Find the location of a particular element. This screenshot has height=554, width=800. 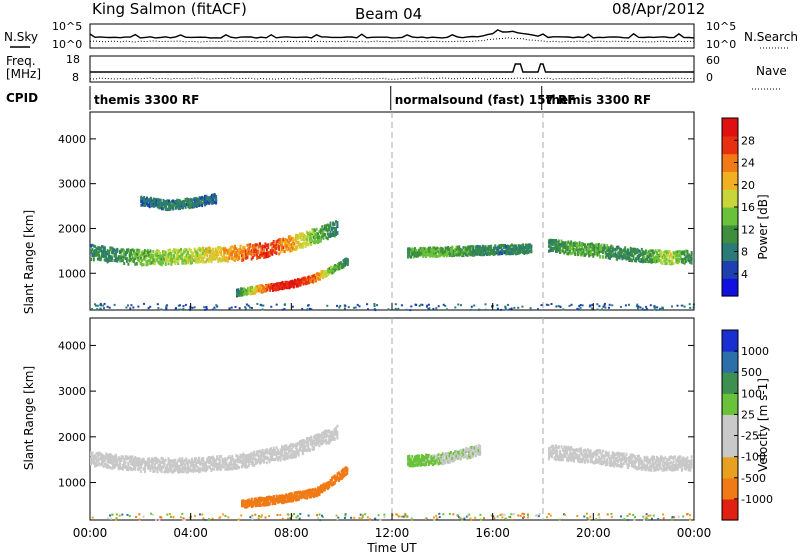

cpid-label: CPID is located at coordinates (22, 98).